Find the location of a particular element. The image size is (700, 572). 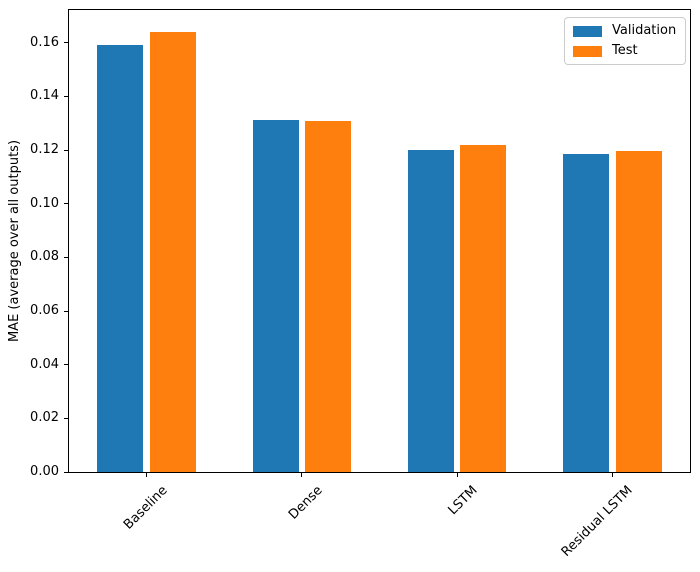

legend-row-validation: Validation is located at coordinates (624, 31).